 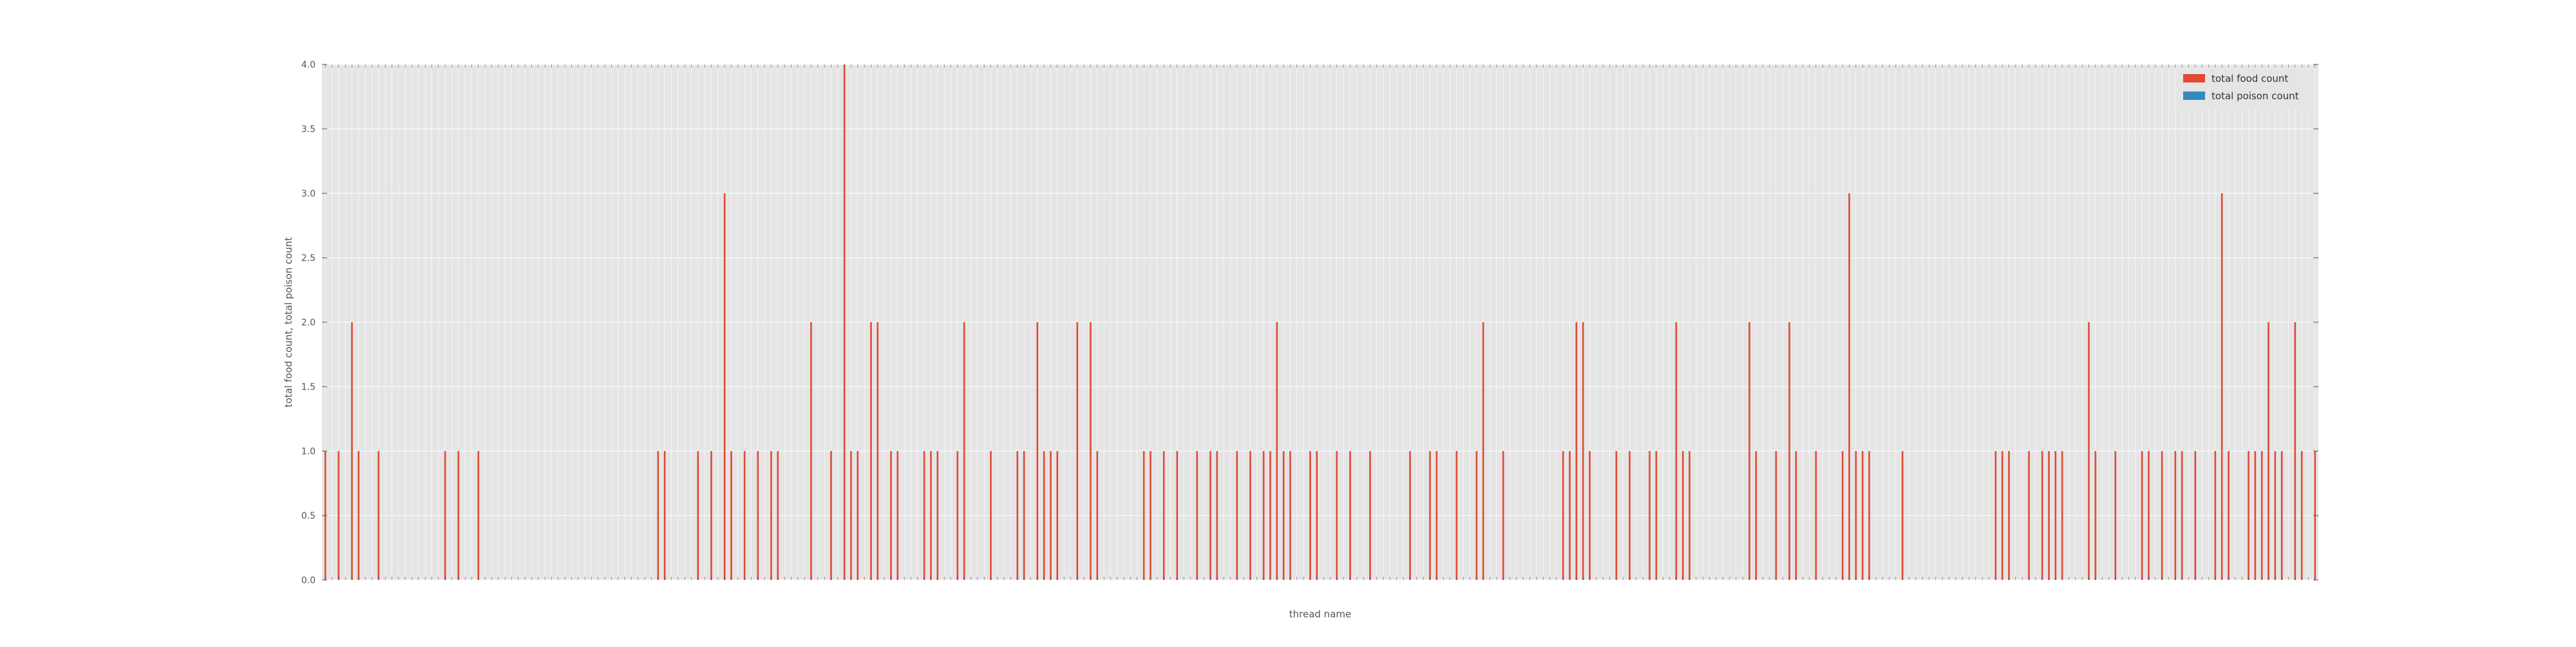 I want to click on y-tick-label: 2.5, so click(x=309, y=258).